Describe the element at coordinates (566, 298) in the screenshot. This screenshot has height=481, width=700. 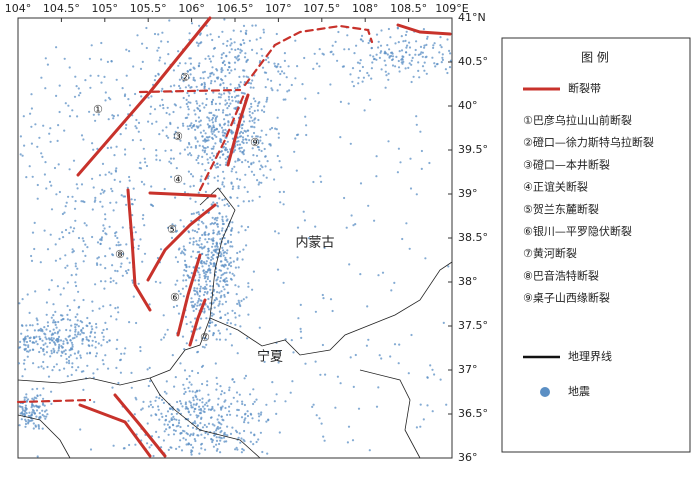
I see `legend-label: ⑨桌子山西缘断裂` at that location.